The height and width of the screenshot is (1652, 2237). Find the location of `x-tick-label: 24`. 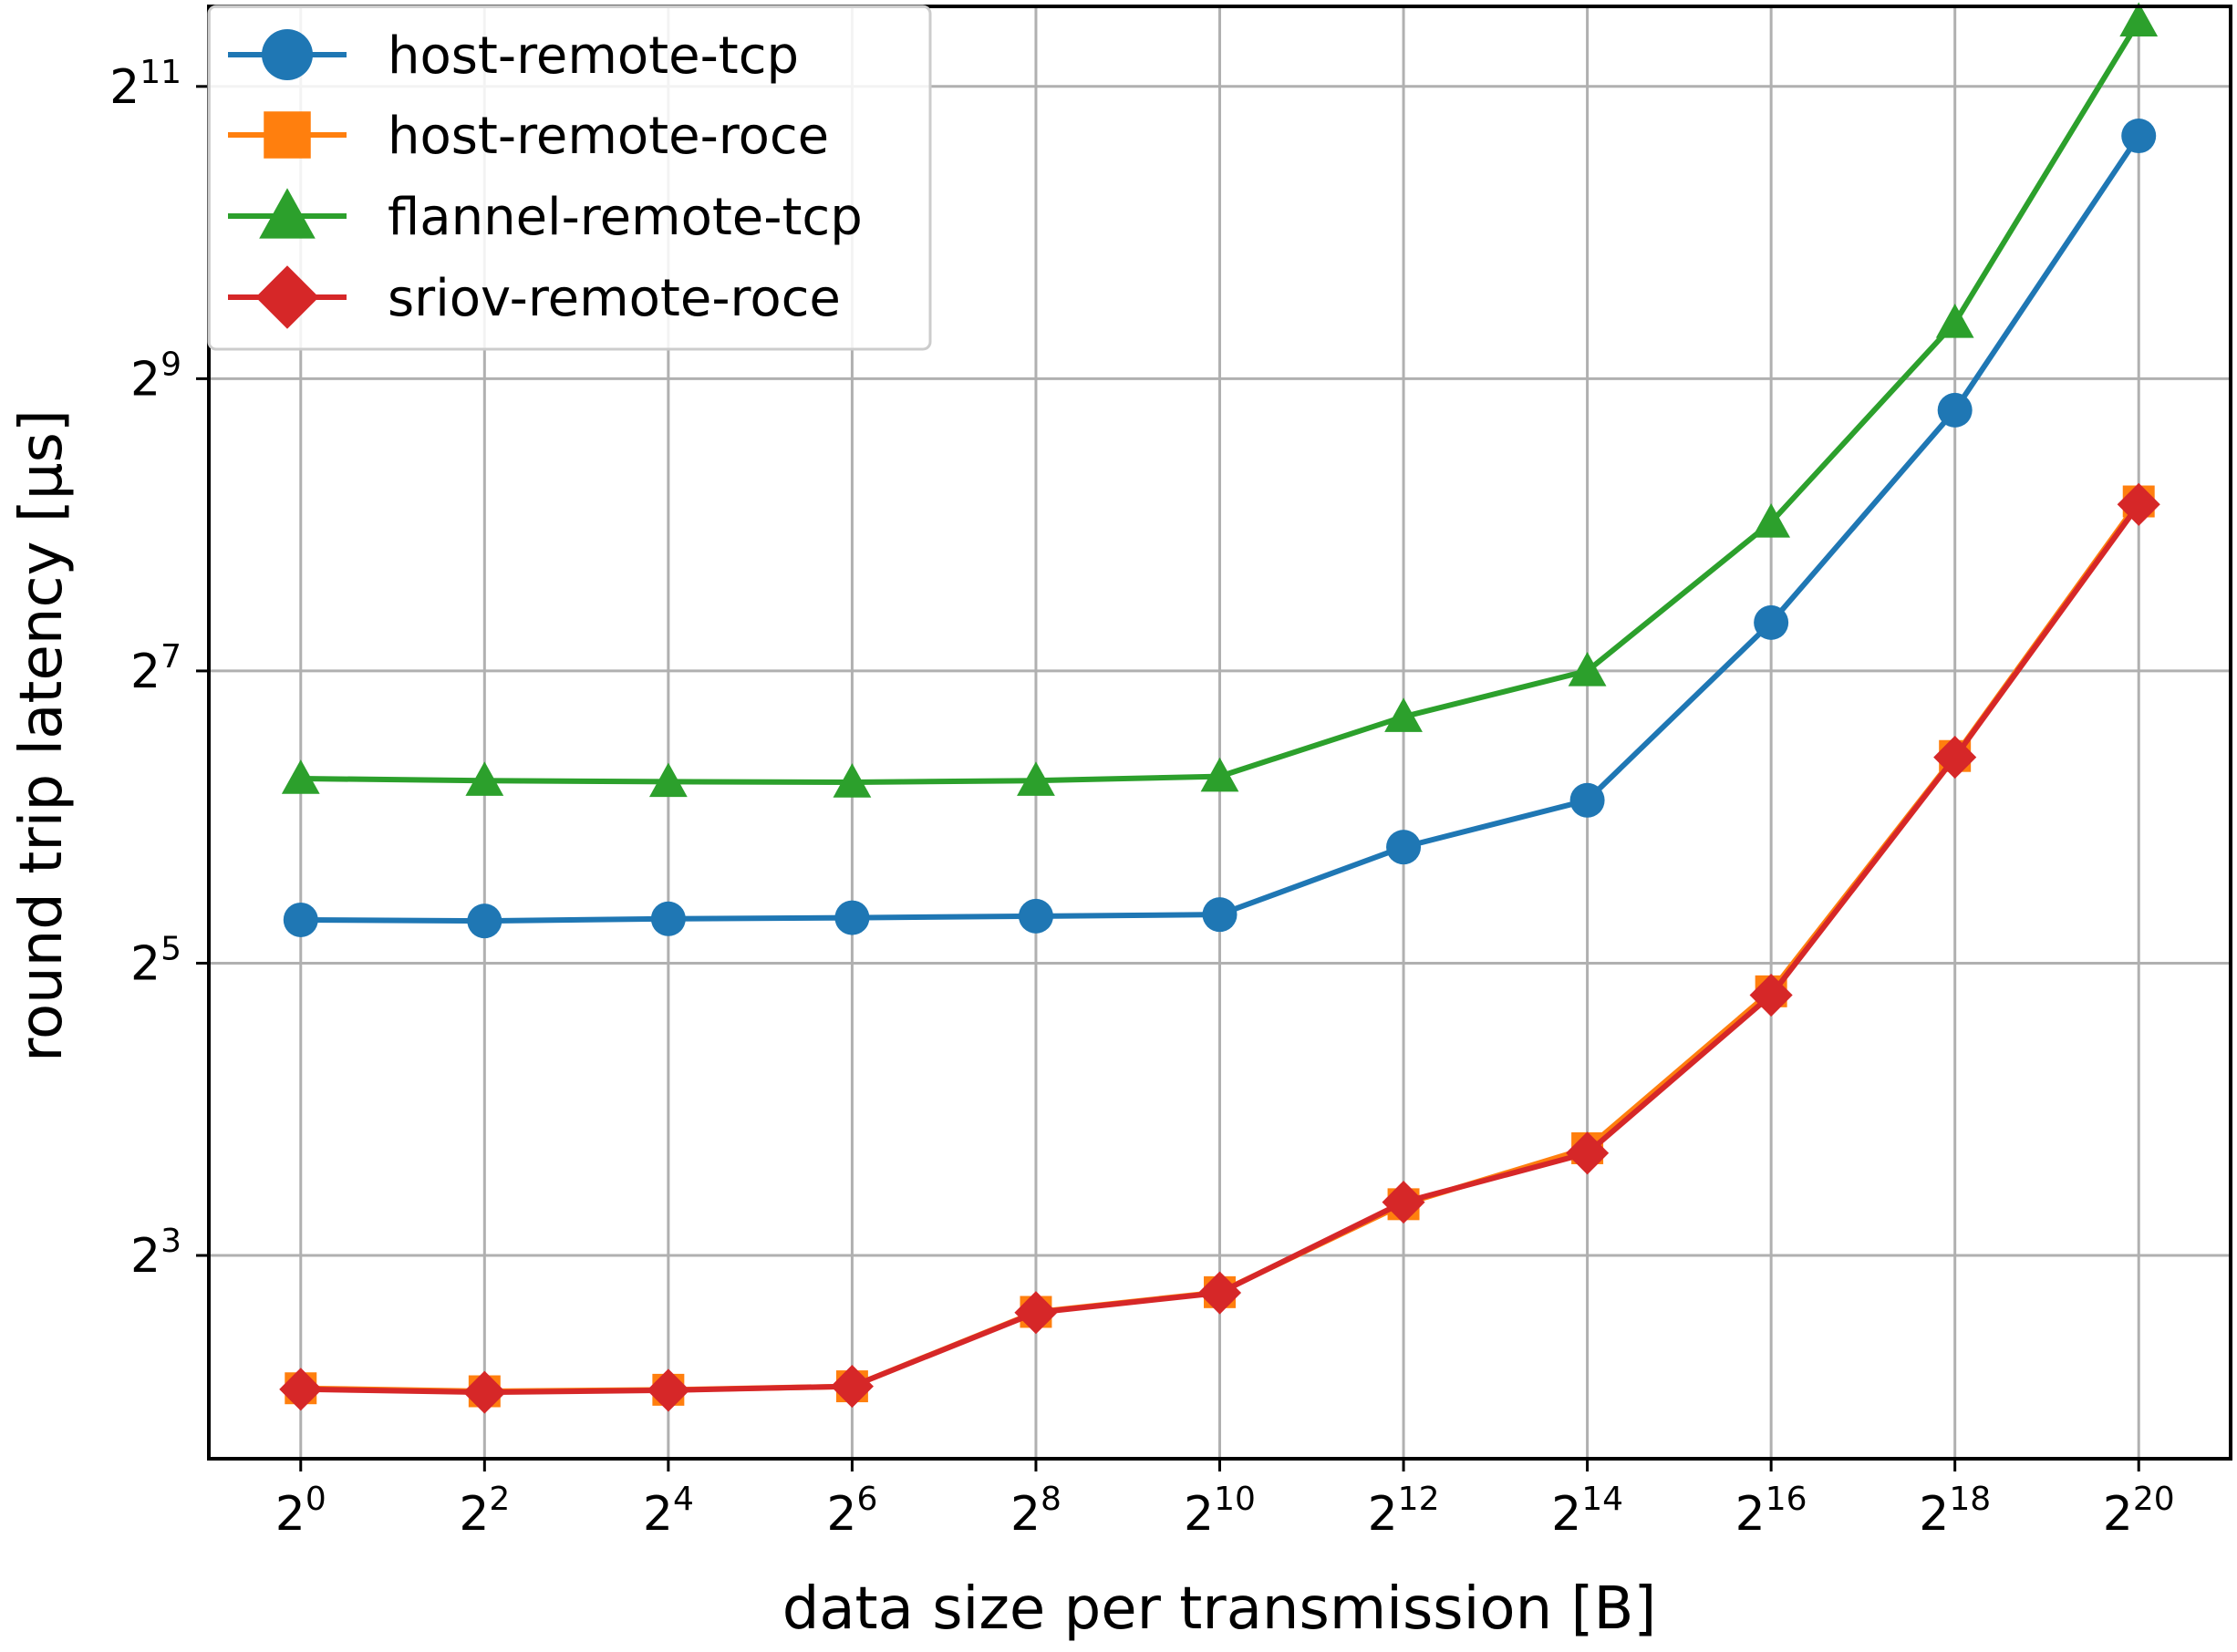

x-tick-label: 24 is located at coordinates (669, 1511).